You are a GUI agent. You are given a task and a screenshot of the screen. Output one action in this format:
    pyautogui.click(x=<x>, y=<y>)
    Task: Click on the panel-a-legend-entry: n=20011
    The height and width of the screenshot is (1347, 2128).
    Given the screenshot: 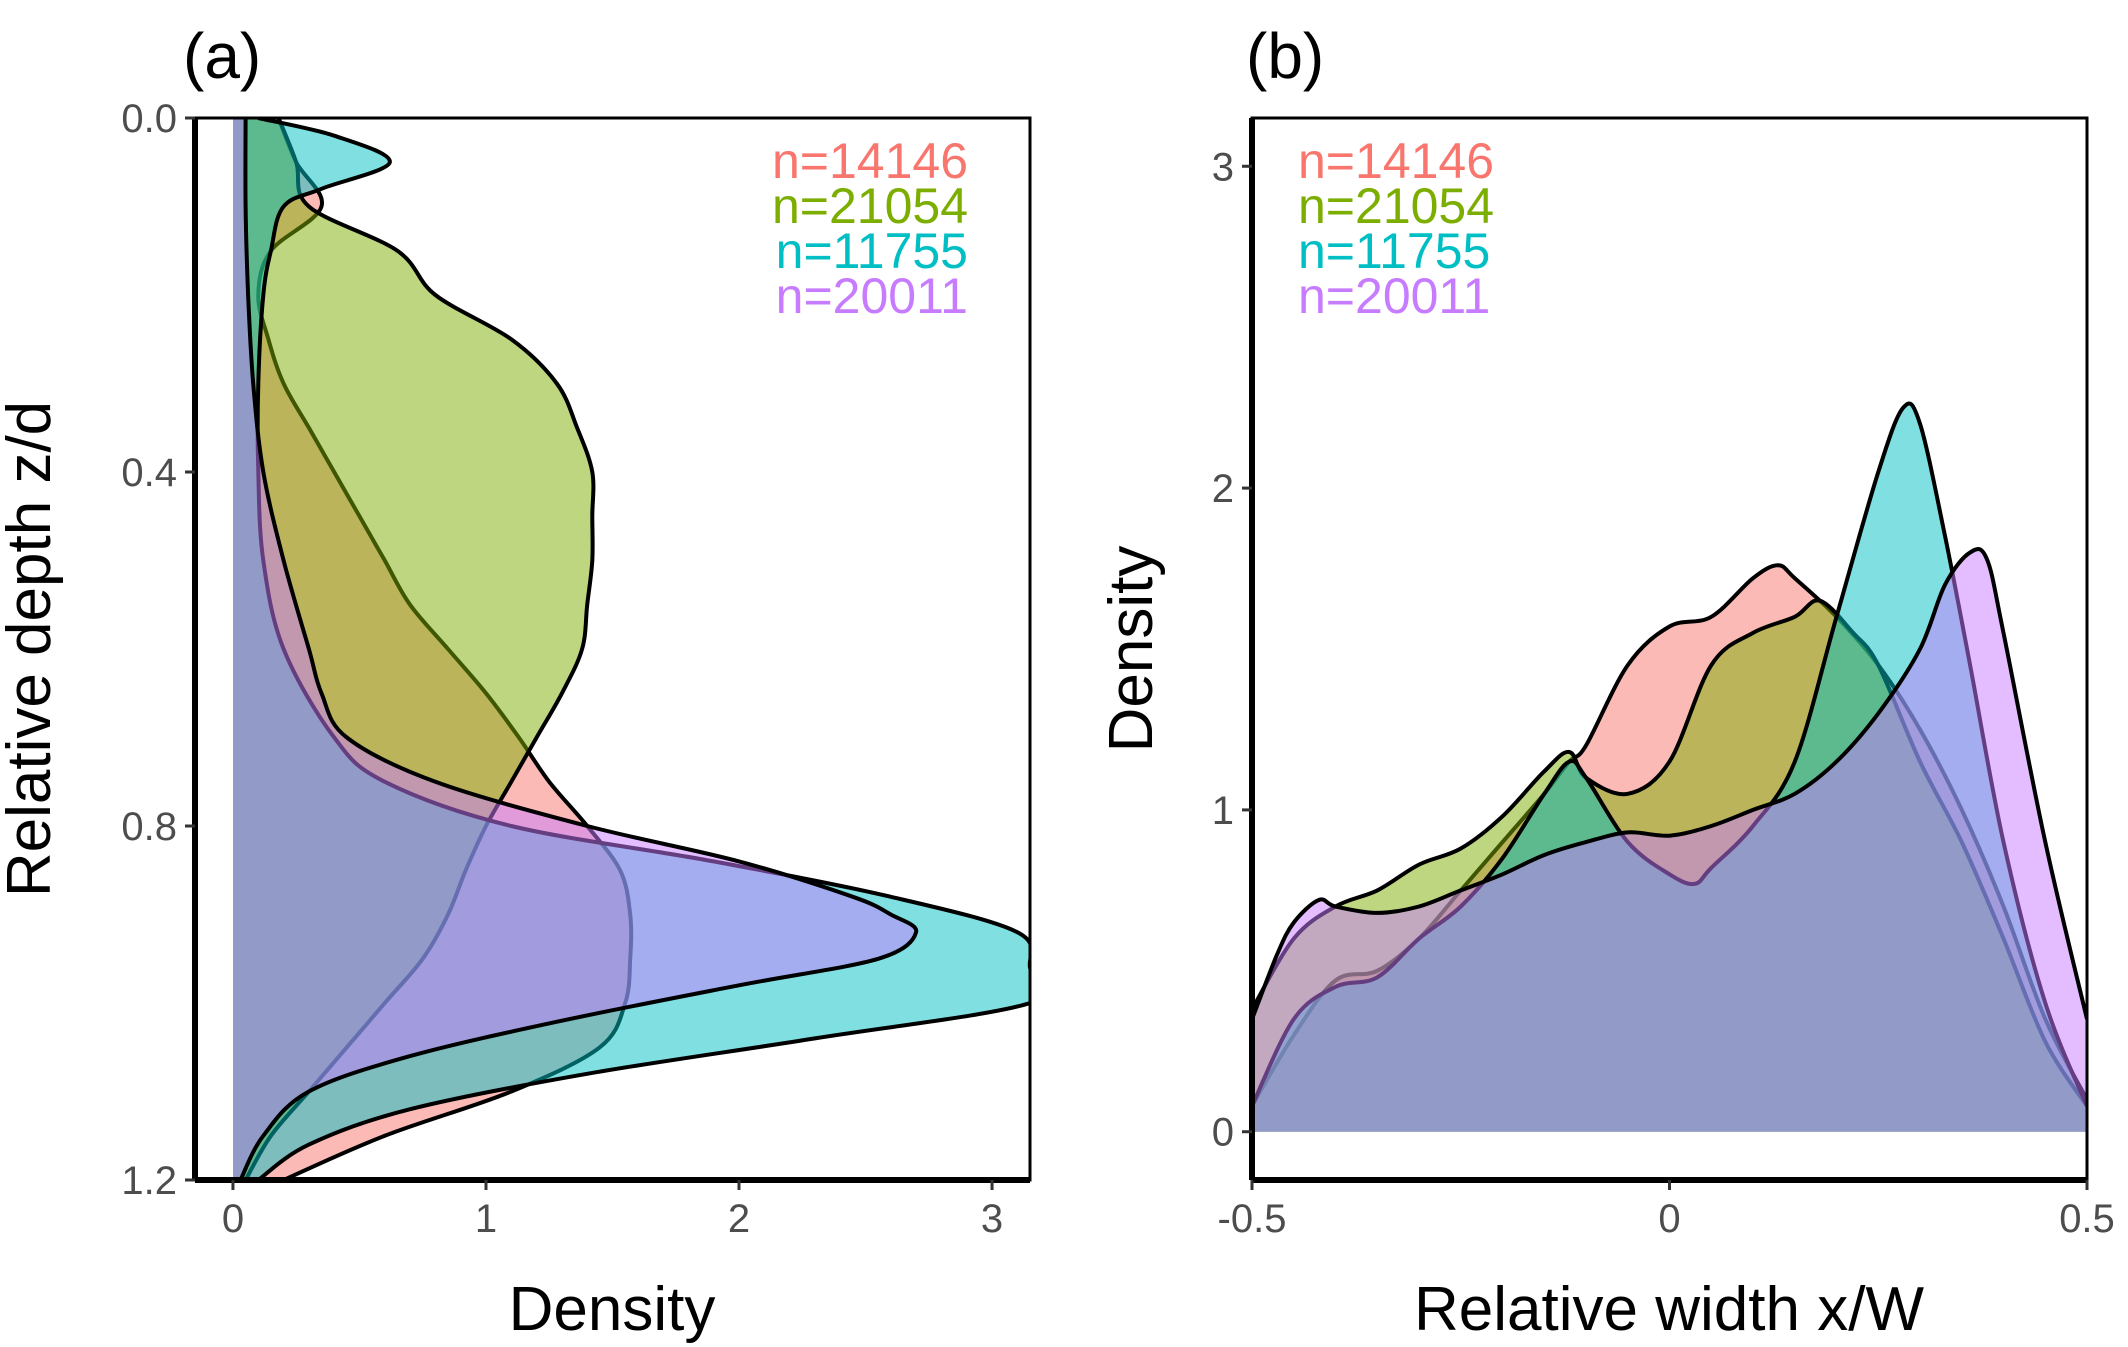 What is the action you would take?
    pyautogui.click(x=872, y=296)
    